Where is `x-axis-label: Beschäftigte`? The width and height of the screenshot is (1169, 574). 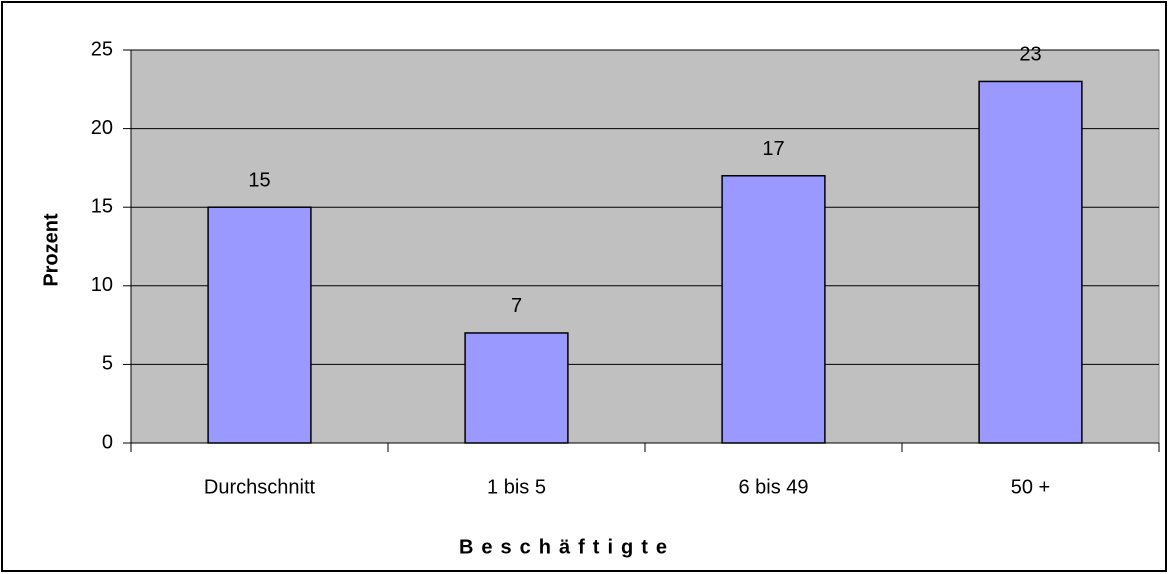 x-axis-label: Beschäftigte is located at coordinates (567, 547).